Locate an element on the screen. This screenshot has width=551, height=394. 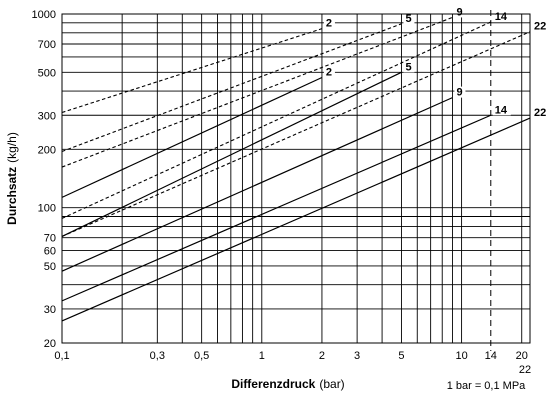
y-tick-label: 50 is located at coordinates (50, 267).